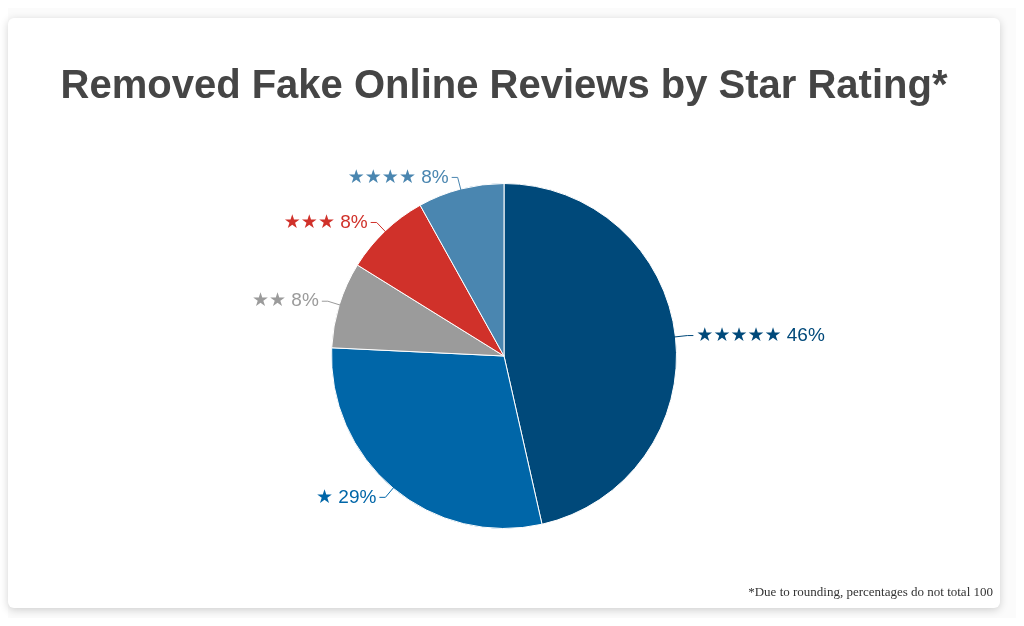 The image size is (1024, 626). Describe the element at coordinates (398, 176) in the screenshot. I see `slice-label: ★★★★ 8%` at that location.